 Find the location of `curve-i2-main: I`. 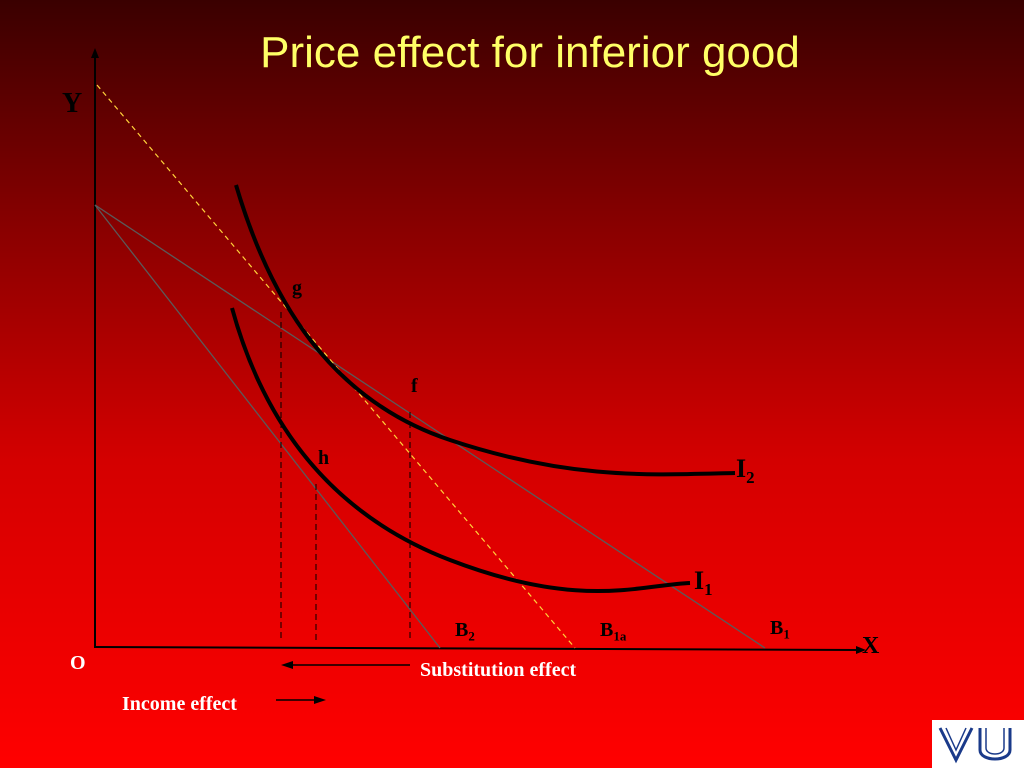

curve-i2-main: I is located at coordinates (741, 468).